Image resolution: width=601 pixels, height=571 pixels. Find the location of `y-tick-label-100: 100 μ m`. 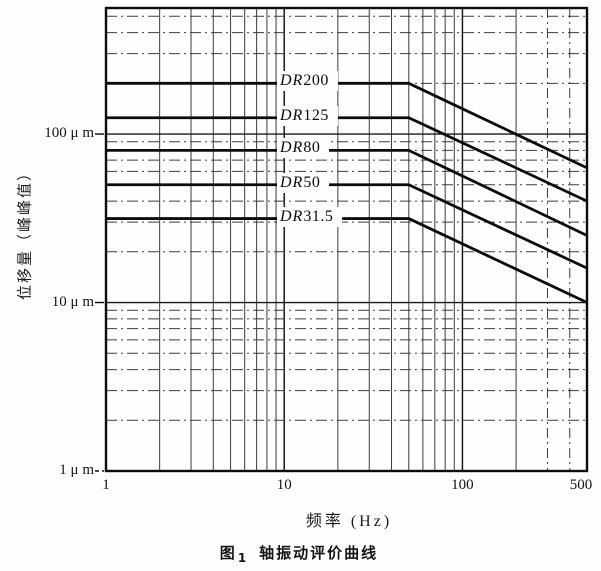

y-tick-label-100: 100 μ m is located at coordinates (69, 133).